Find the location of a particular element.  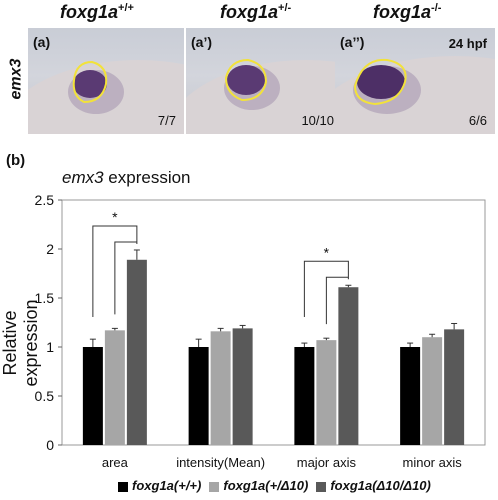

x-tick-label: minor axis is located at coordinates (433, 462).